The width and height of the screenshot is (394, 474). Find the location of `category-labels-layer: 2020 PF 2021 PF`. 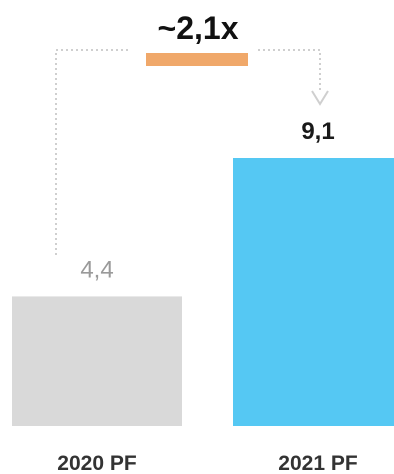

category-labels-layer: 2020 PF 2021 PF is located at coordinates (207, 463).